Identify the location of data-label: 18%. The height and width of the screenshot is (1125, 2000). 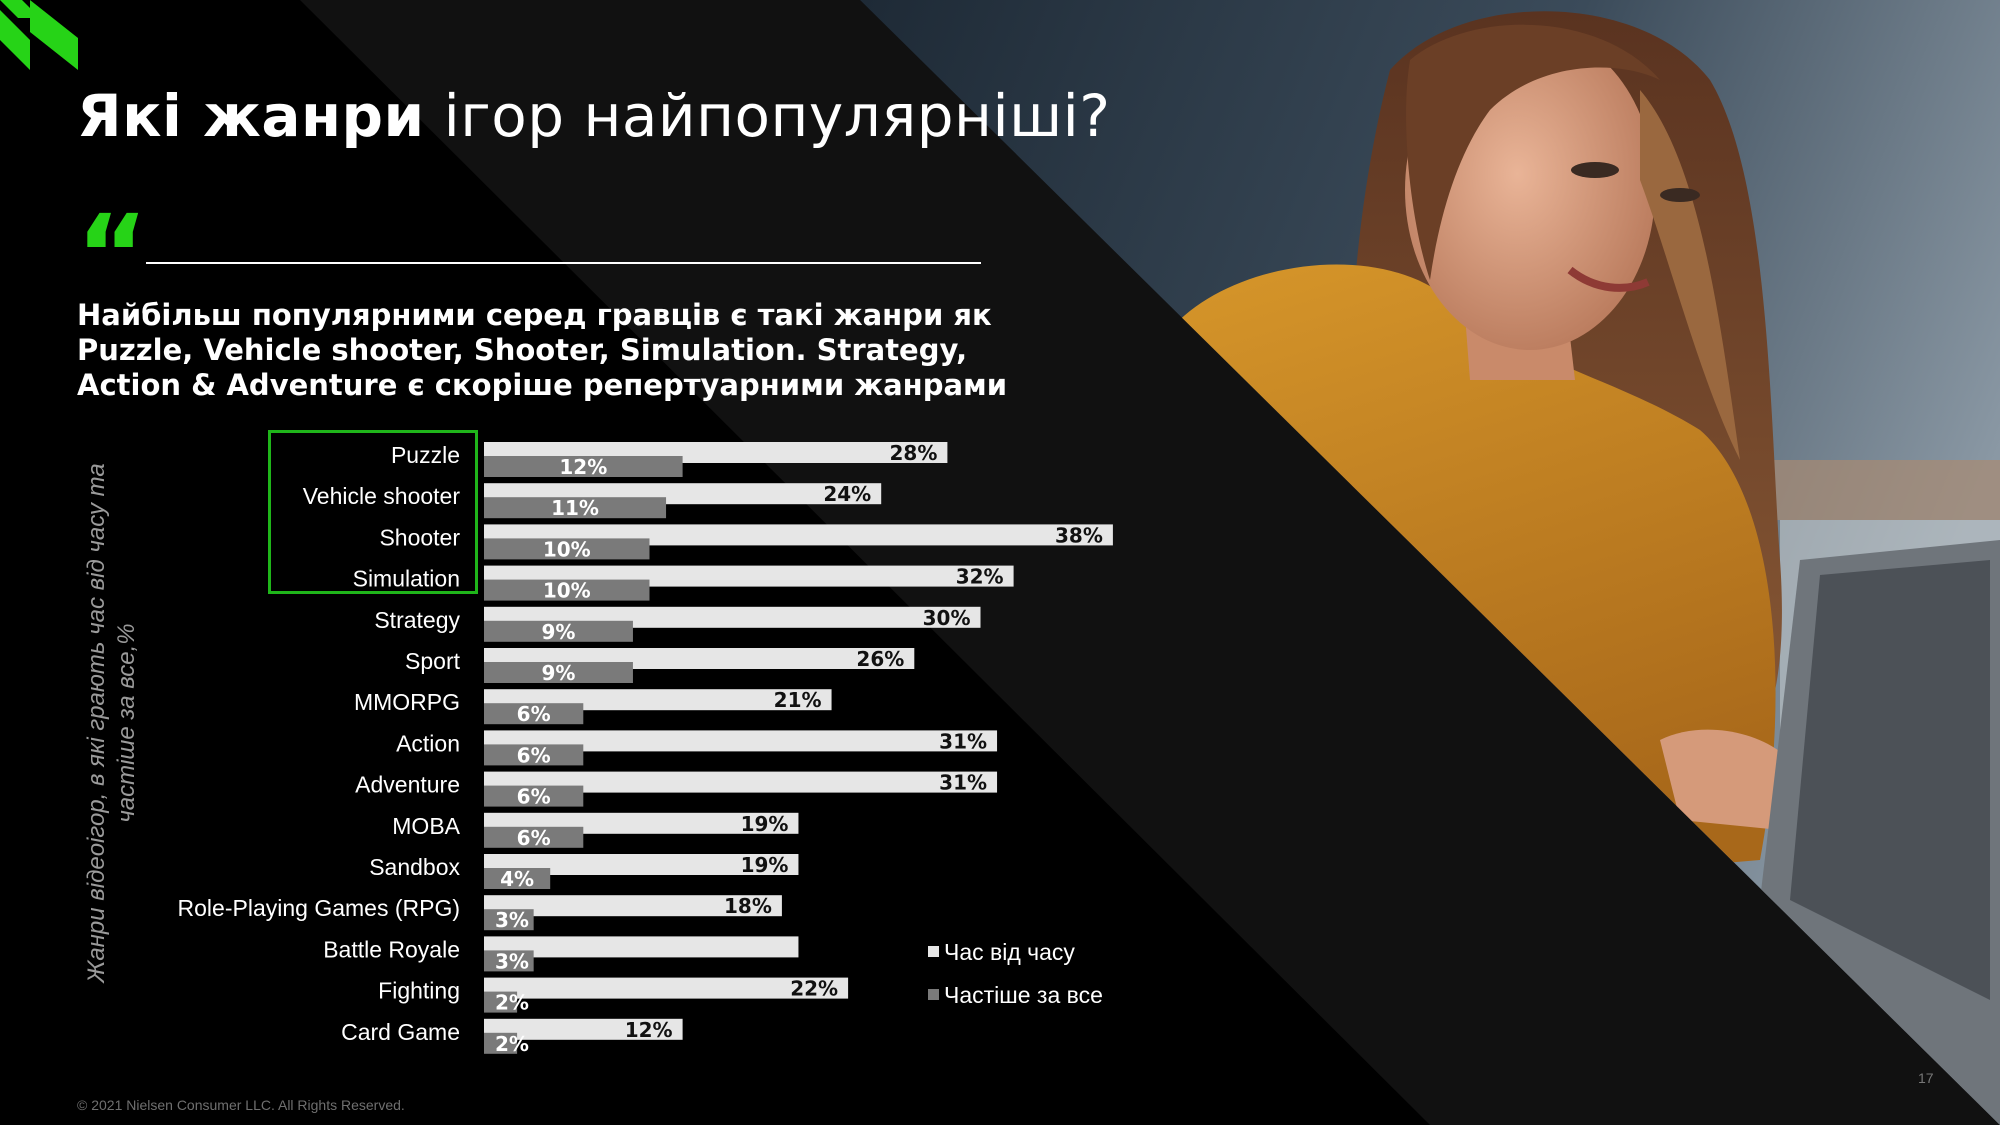
(748, 906).